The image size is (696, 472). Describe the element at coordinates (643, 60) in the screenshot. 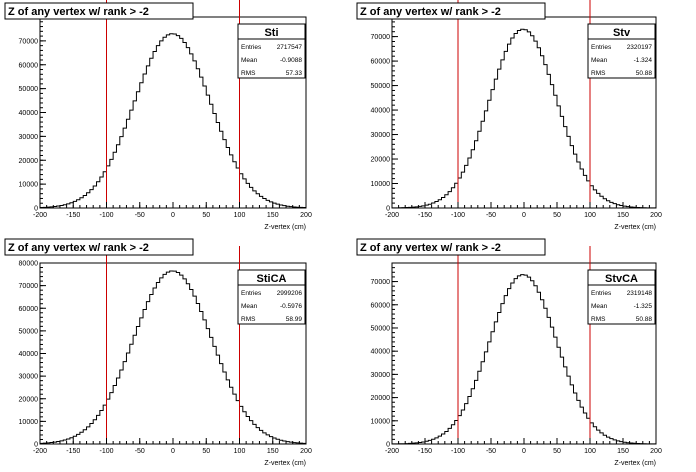

I see `stats-mean-value: -1.324` at that location.